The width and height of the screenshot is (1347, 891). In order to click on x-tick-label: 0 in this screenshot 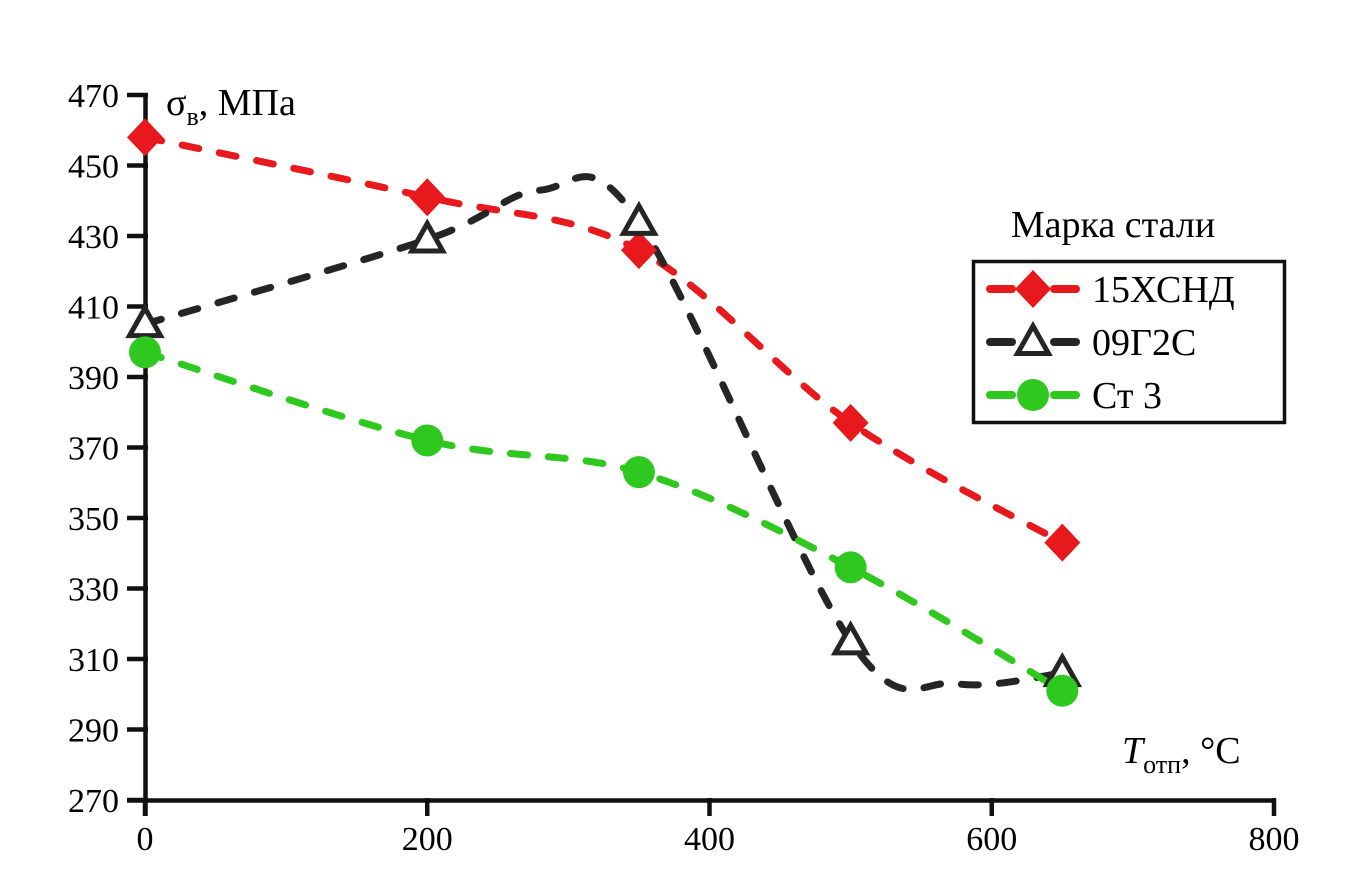, I will do `click(145, 839)`.